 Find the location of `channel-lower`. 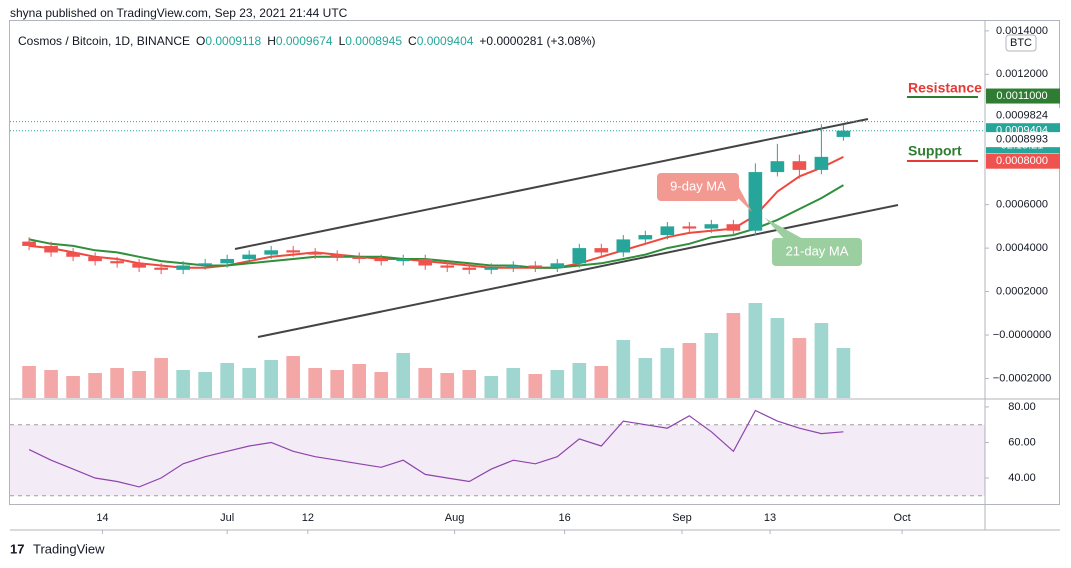

channel-lower is located at coordinates (578, 271).